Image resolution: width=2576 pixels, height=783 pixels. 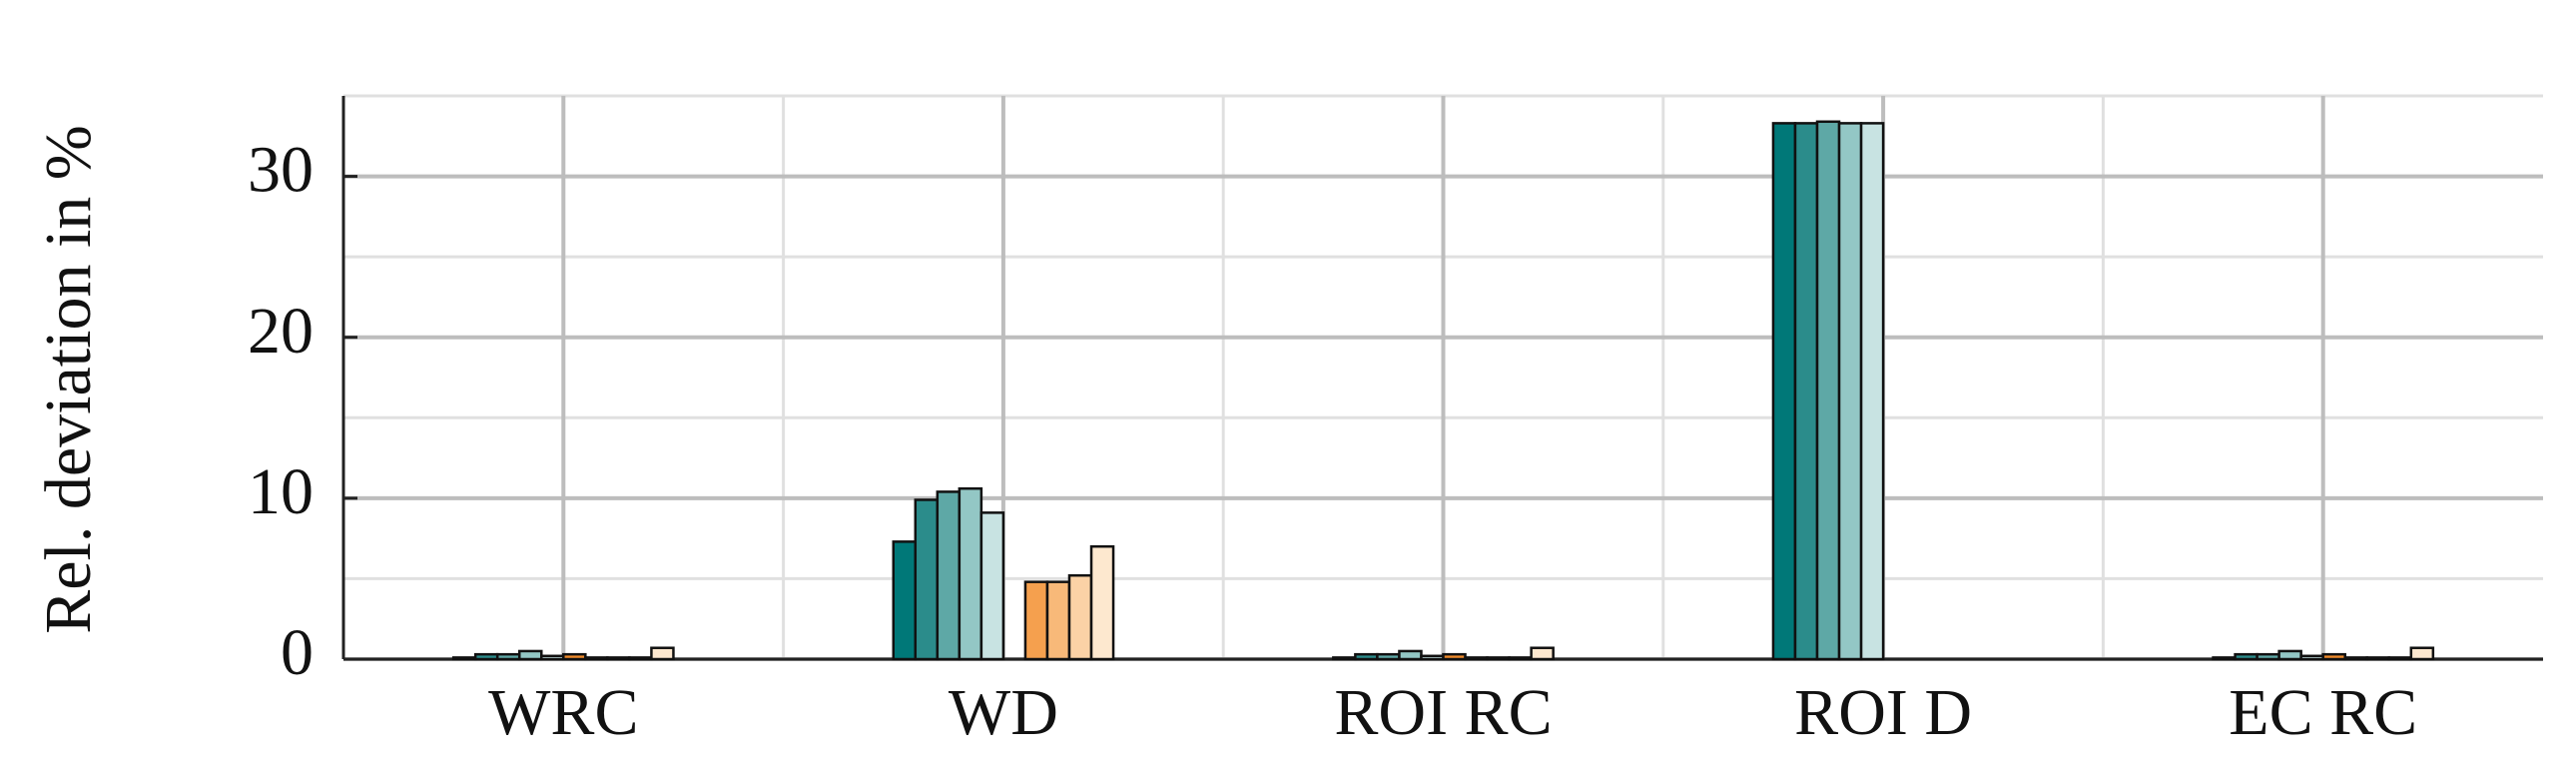 What do you see at coordinates (1443, 712) in the screenshot?
I see `x-tick-label: ROI RC` at bounding box center [1443, 712].